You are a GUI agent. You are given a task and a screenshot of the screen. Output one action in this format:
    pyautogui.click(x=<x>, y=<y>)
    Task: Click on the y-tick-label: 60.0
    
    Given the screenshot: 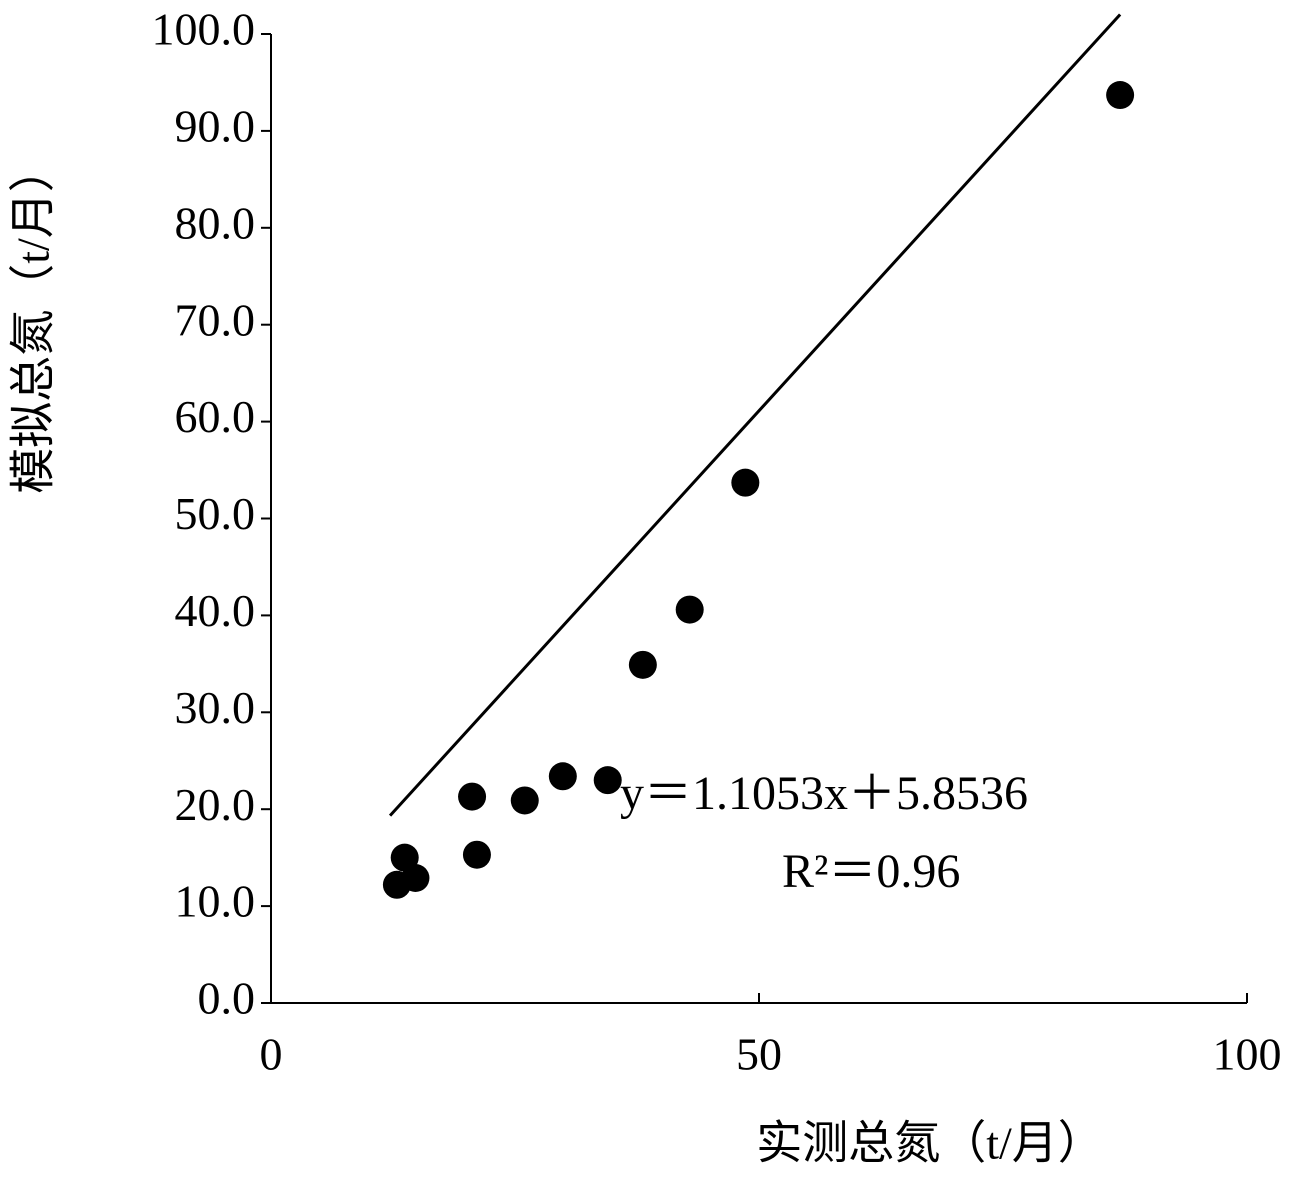 What is the action you would take?
    pyautogui.click(x=215, y=416)
    